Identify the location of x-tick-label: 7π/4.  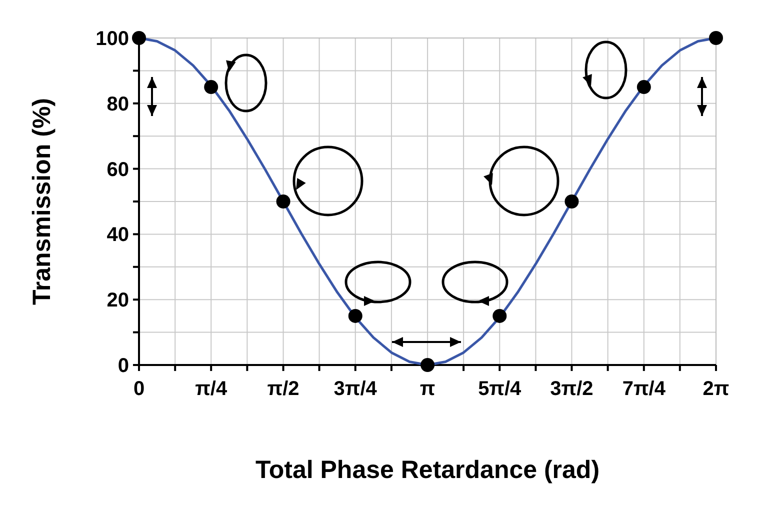
(644, 389).